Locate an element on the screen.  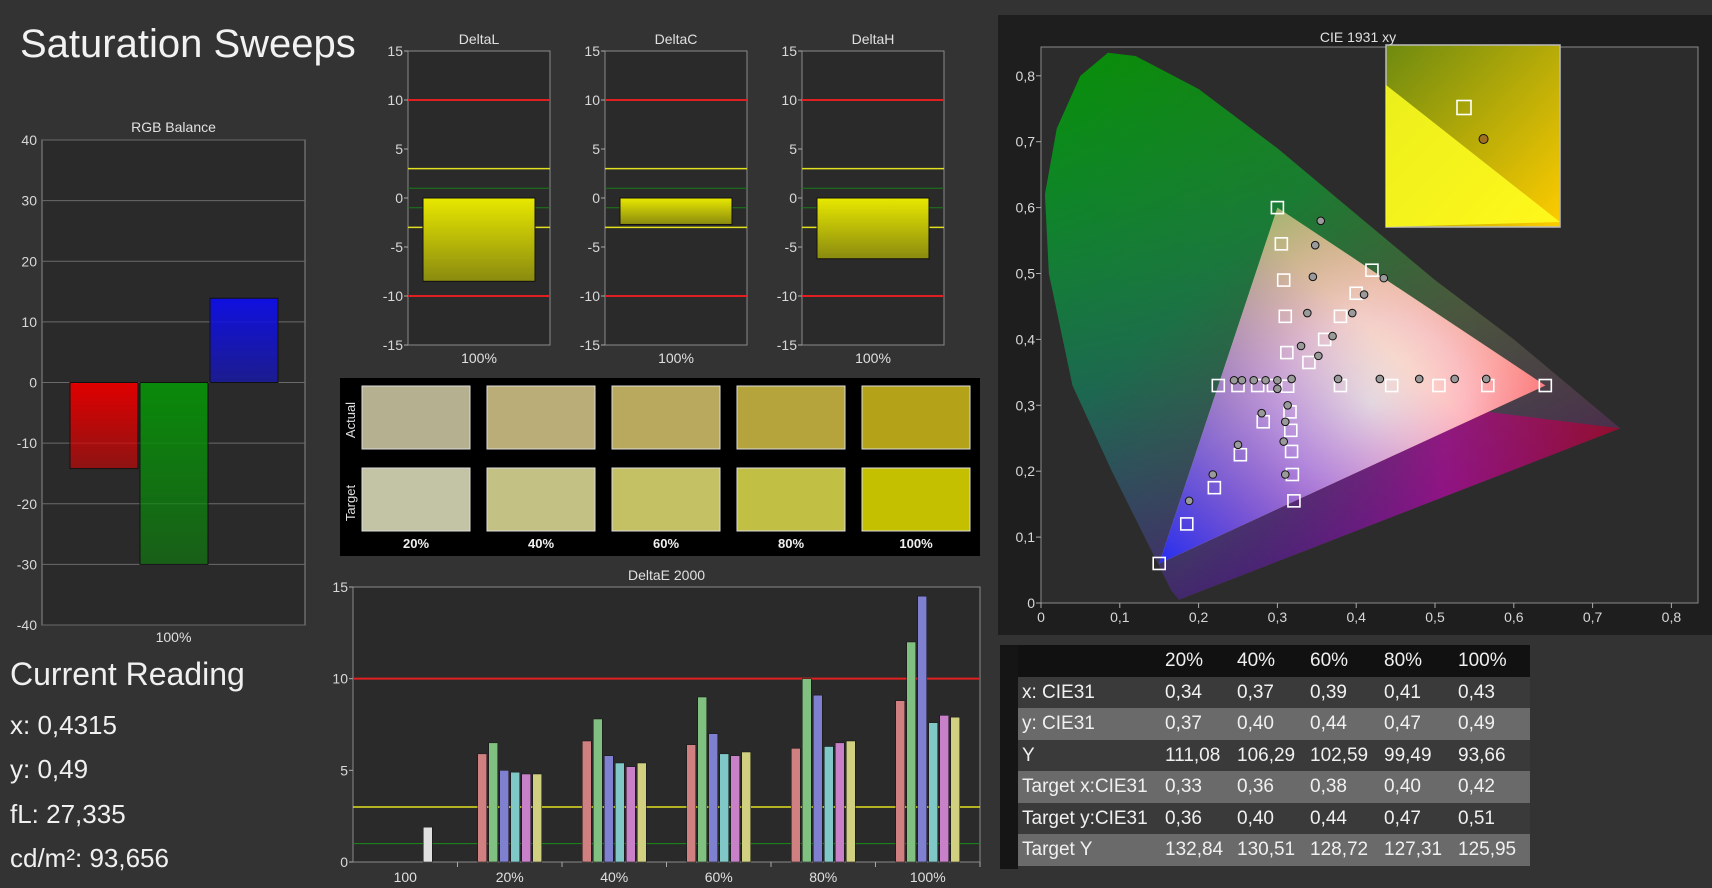
cie-purple-region is located at coordinates (1399, 502).